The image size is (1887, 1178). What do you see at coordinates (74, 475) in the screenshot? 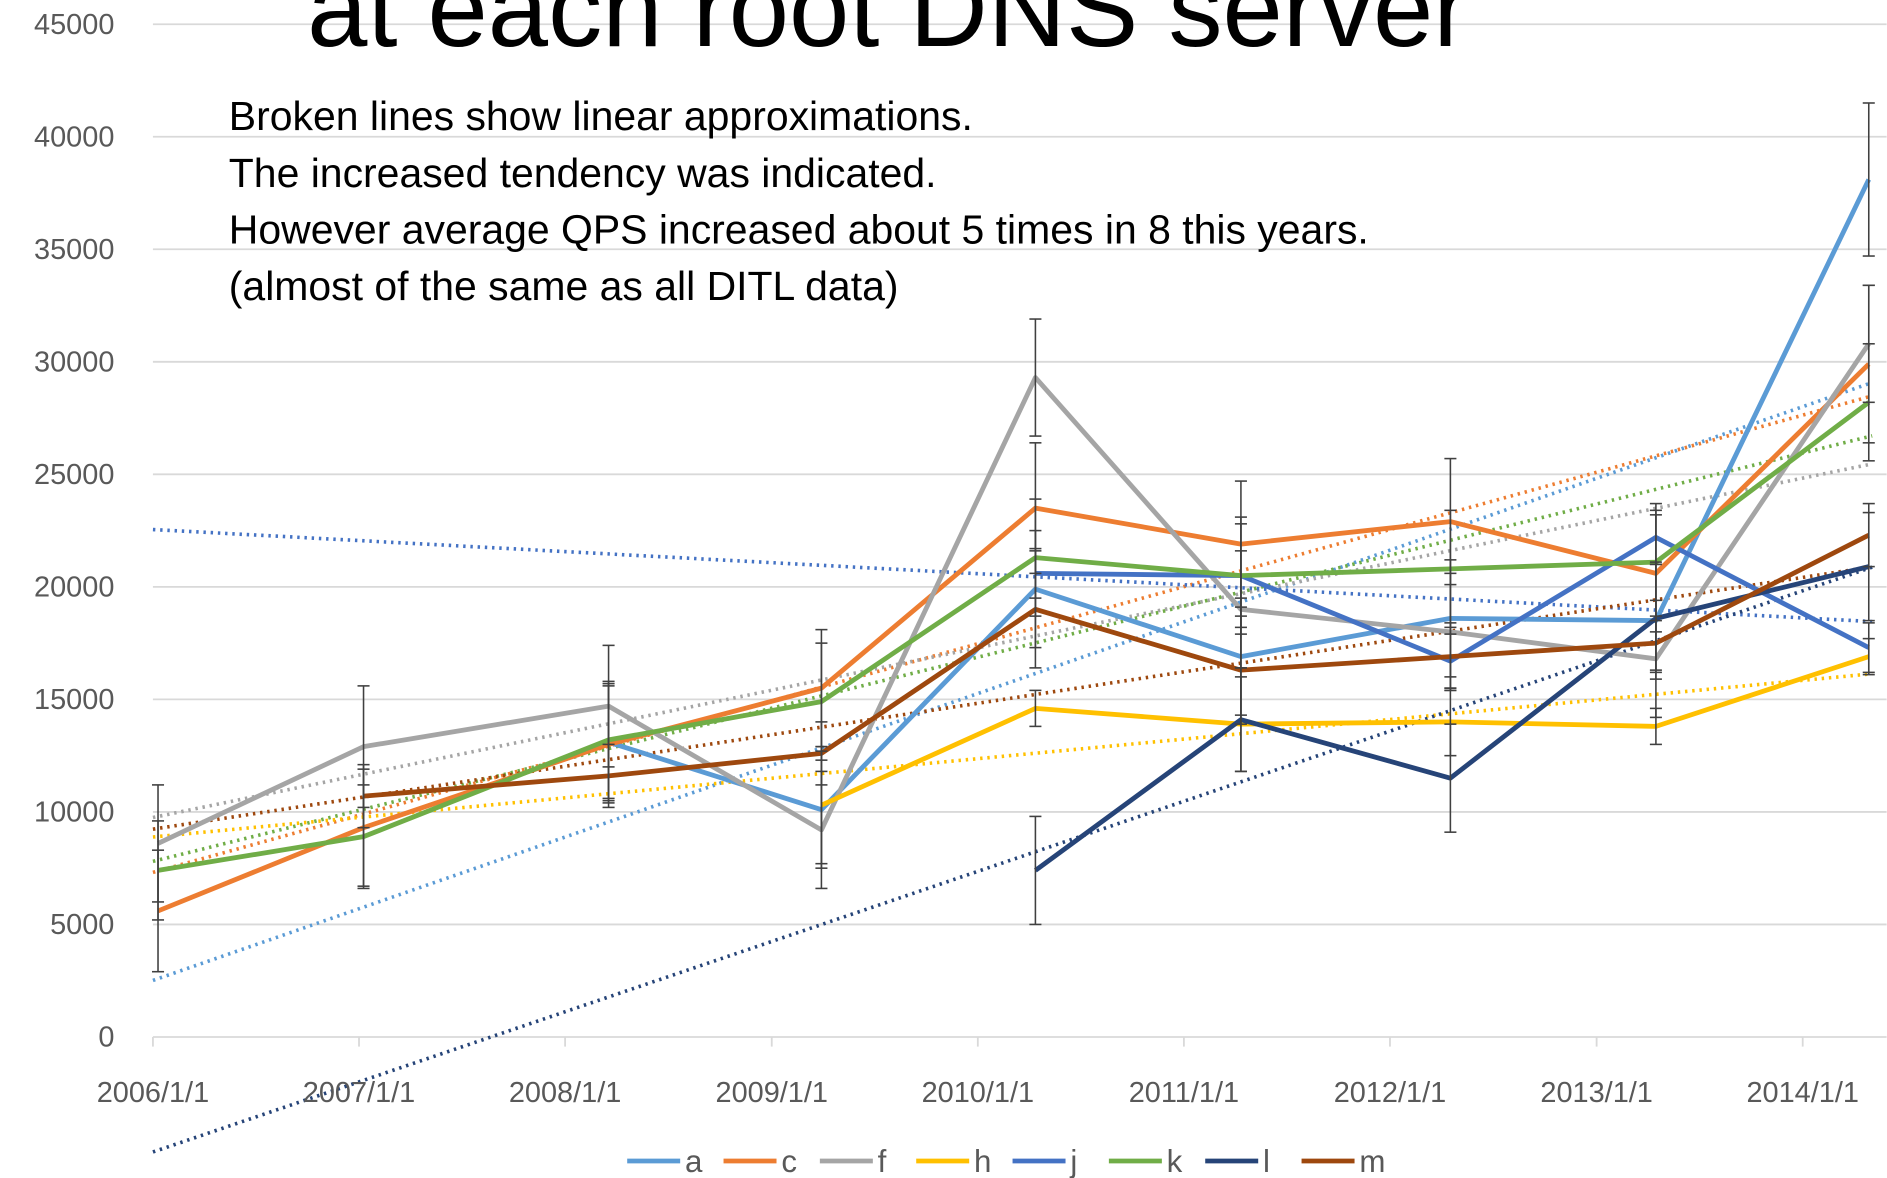
I see `y-tick-label: 25000` at bounding box center [74, 475].